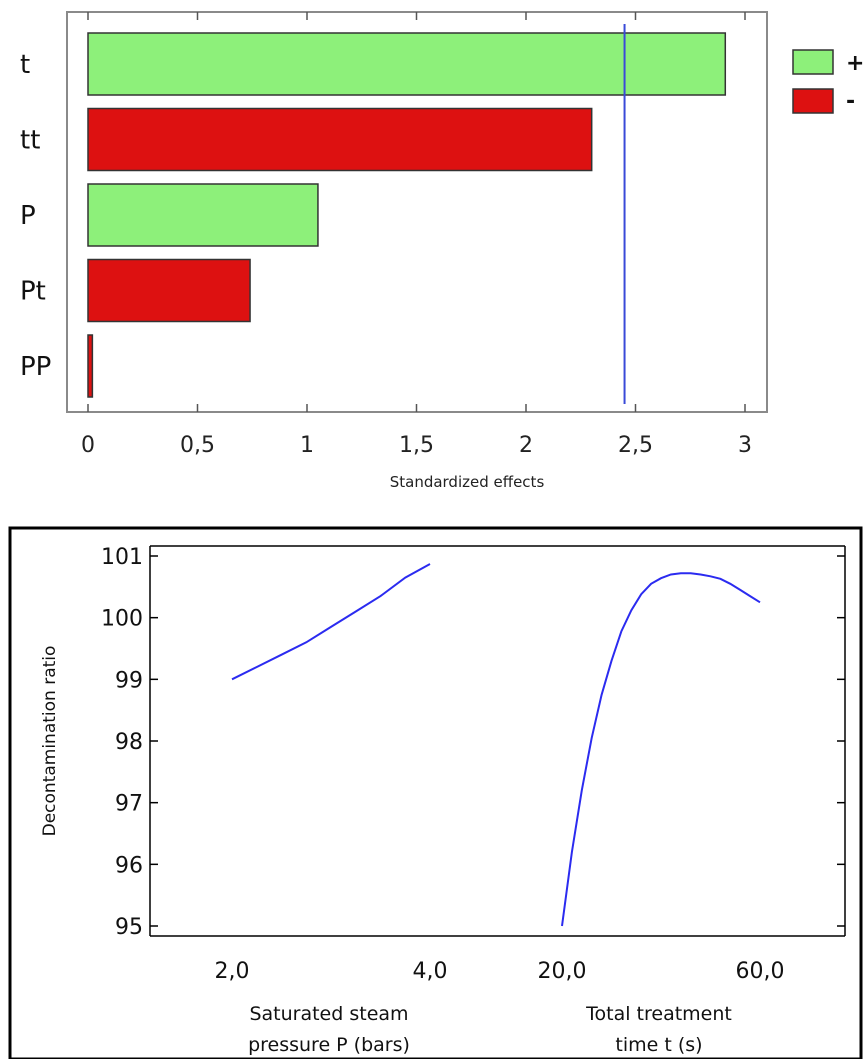  What do you see at coordinates (813, 62) in the screenshot?
I see `legend-swatch-positive` at bounding box center [813, 62].